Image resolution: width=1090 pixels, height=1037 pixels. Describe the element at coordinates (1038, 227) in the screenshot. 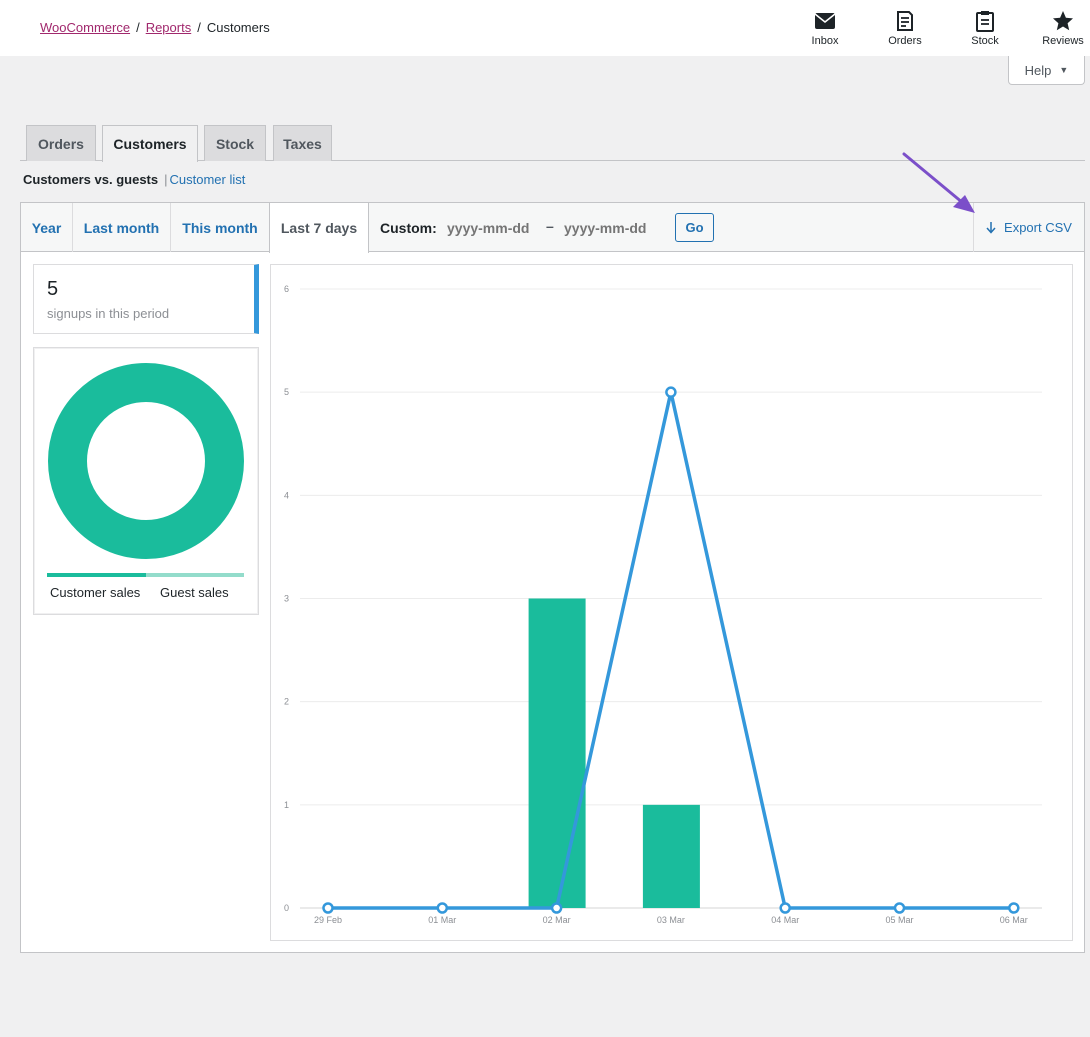

I see `export-csv-label: Export CSV` at that location.